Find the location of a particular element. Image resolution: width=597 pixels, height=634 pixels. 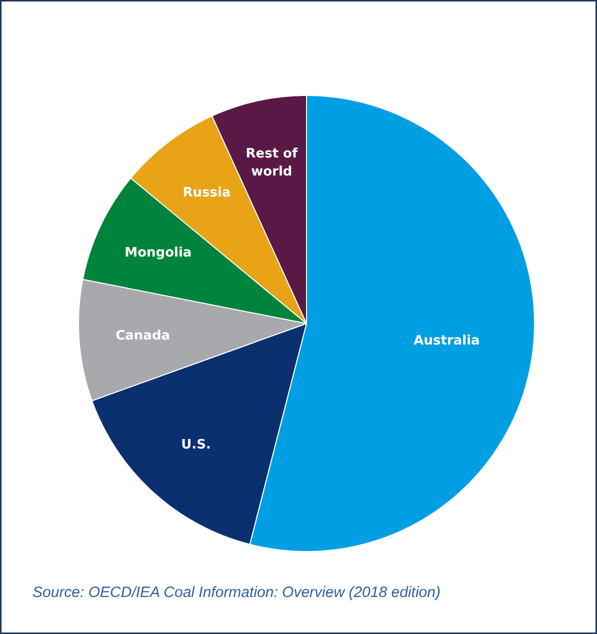

slice-label: Rest of world is located at coordinates (272, 163).